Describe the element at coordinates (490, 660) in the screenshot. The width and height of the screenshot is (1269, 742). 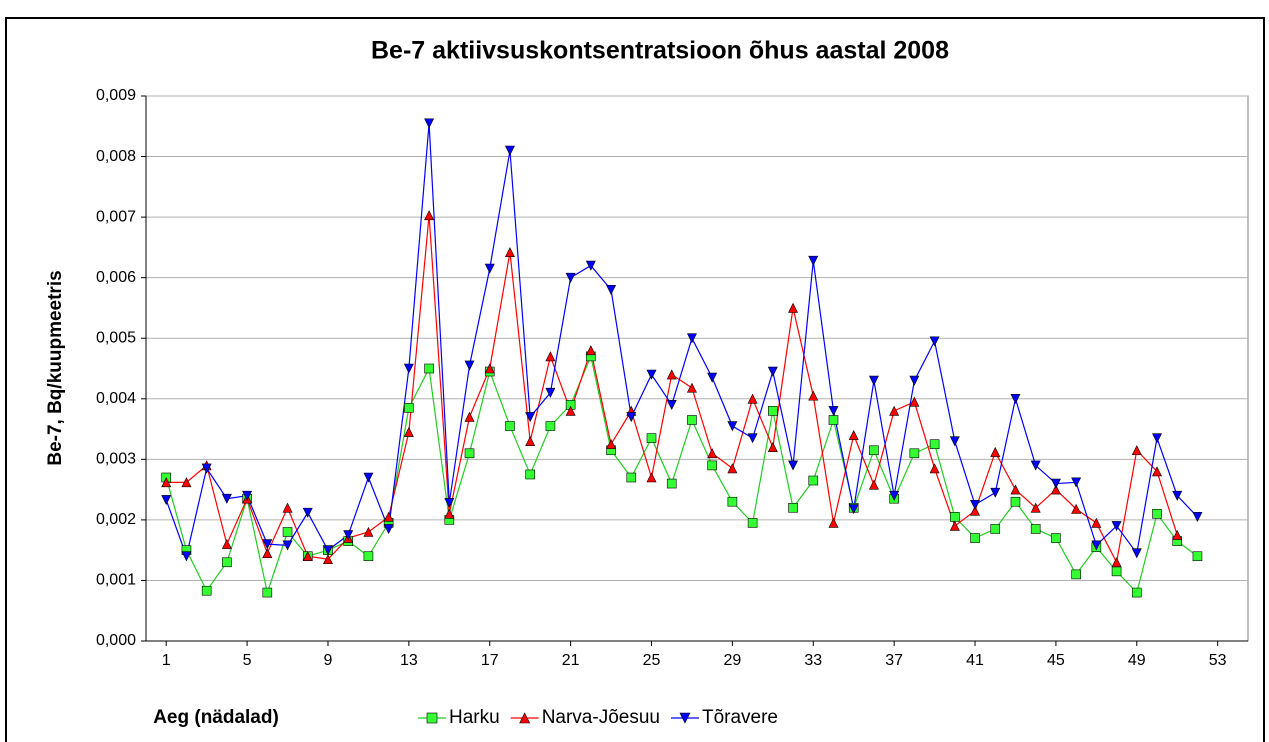
I see `x-tick-label: 17` at that location.